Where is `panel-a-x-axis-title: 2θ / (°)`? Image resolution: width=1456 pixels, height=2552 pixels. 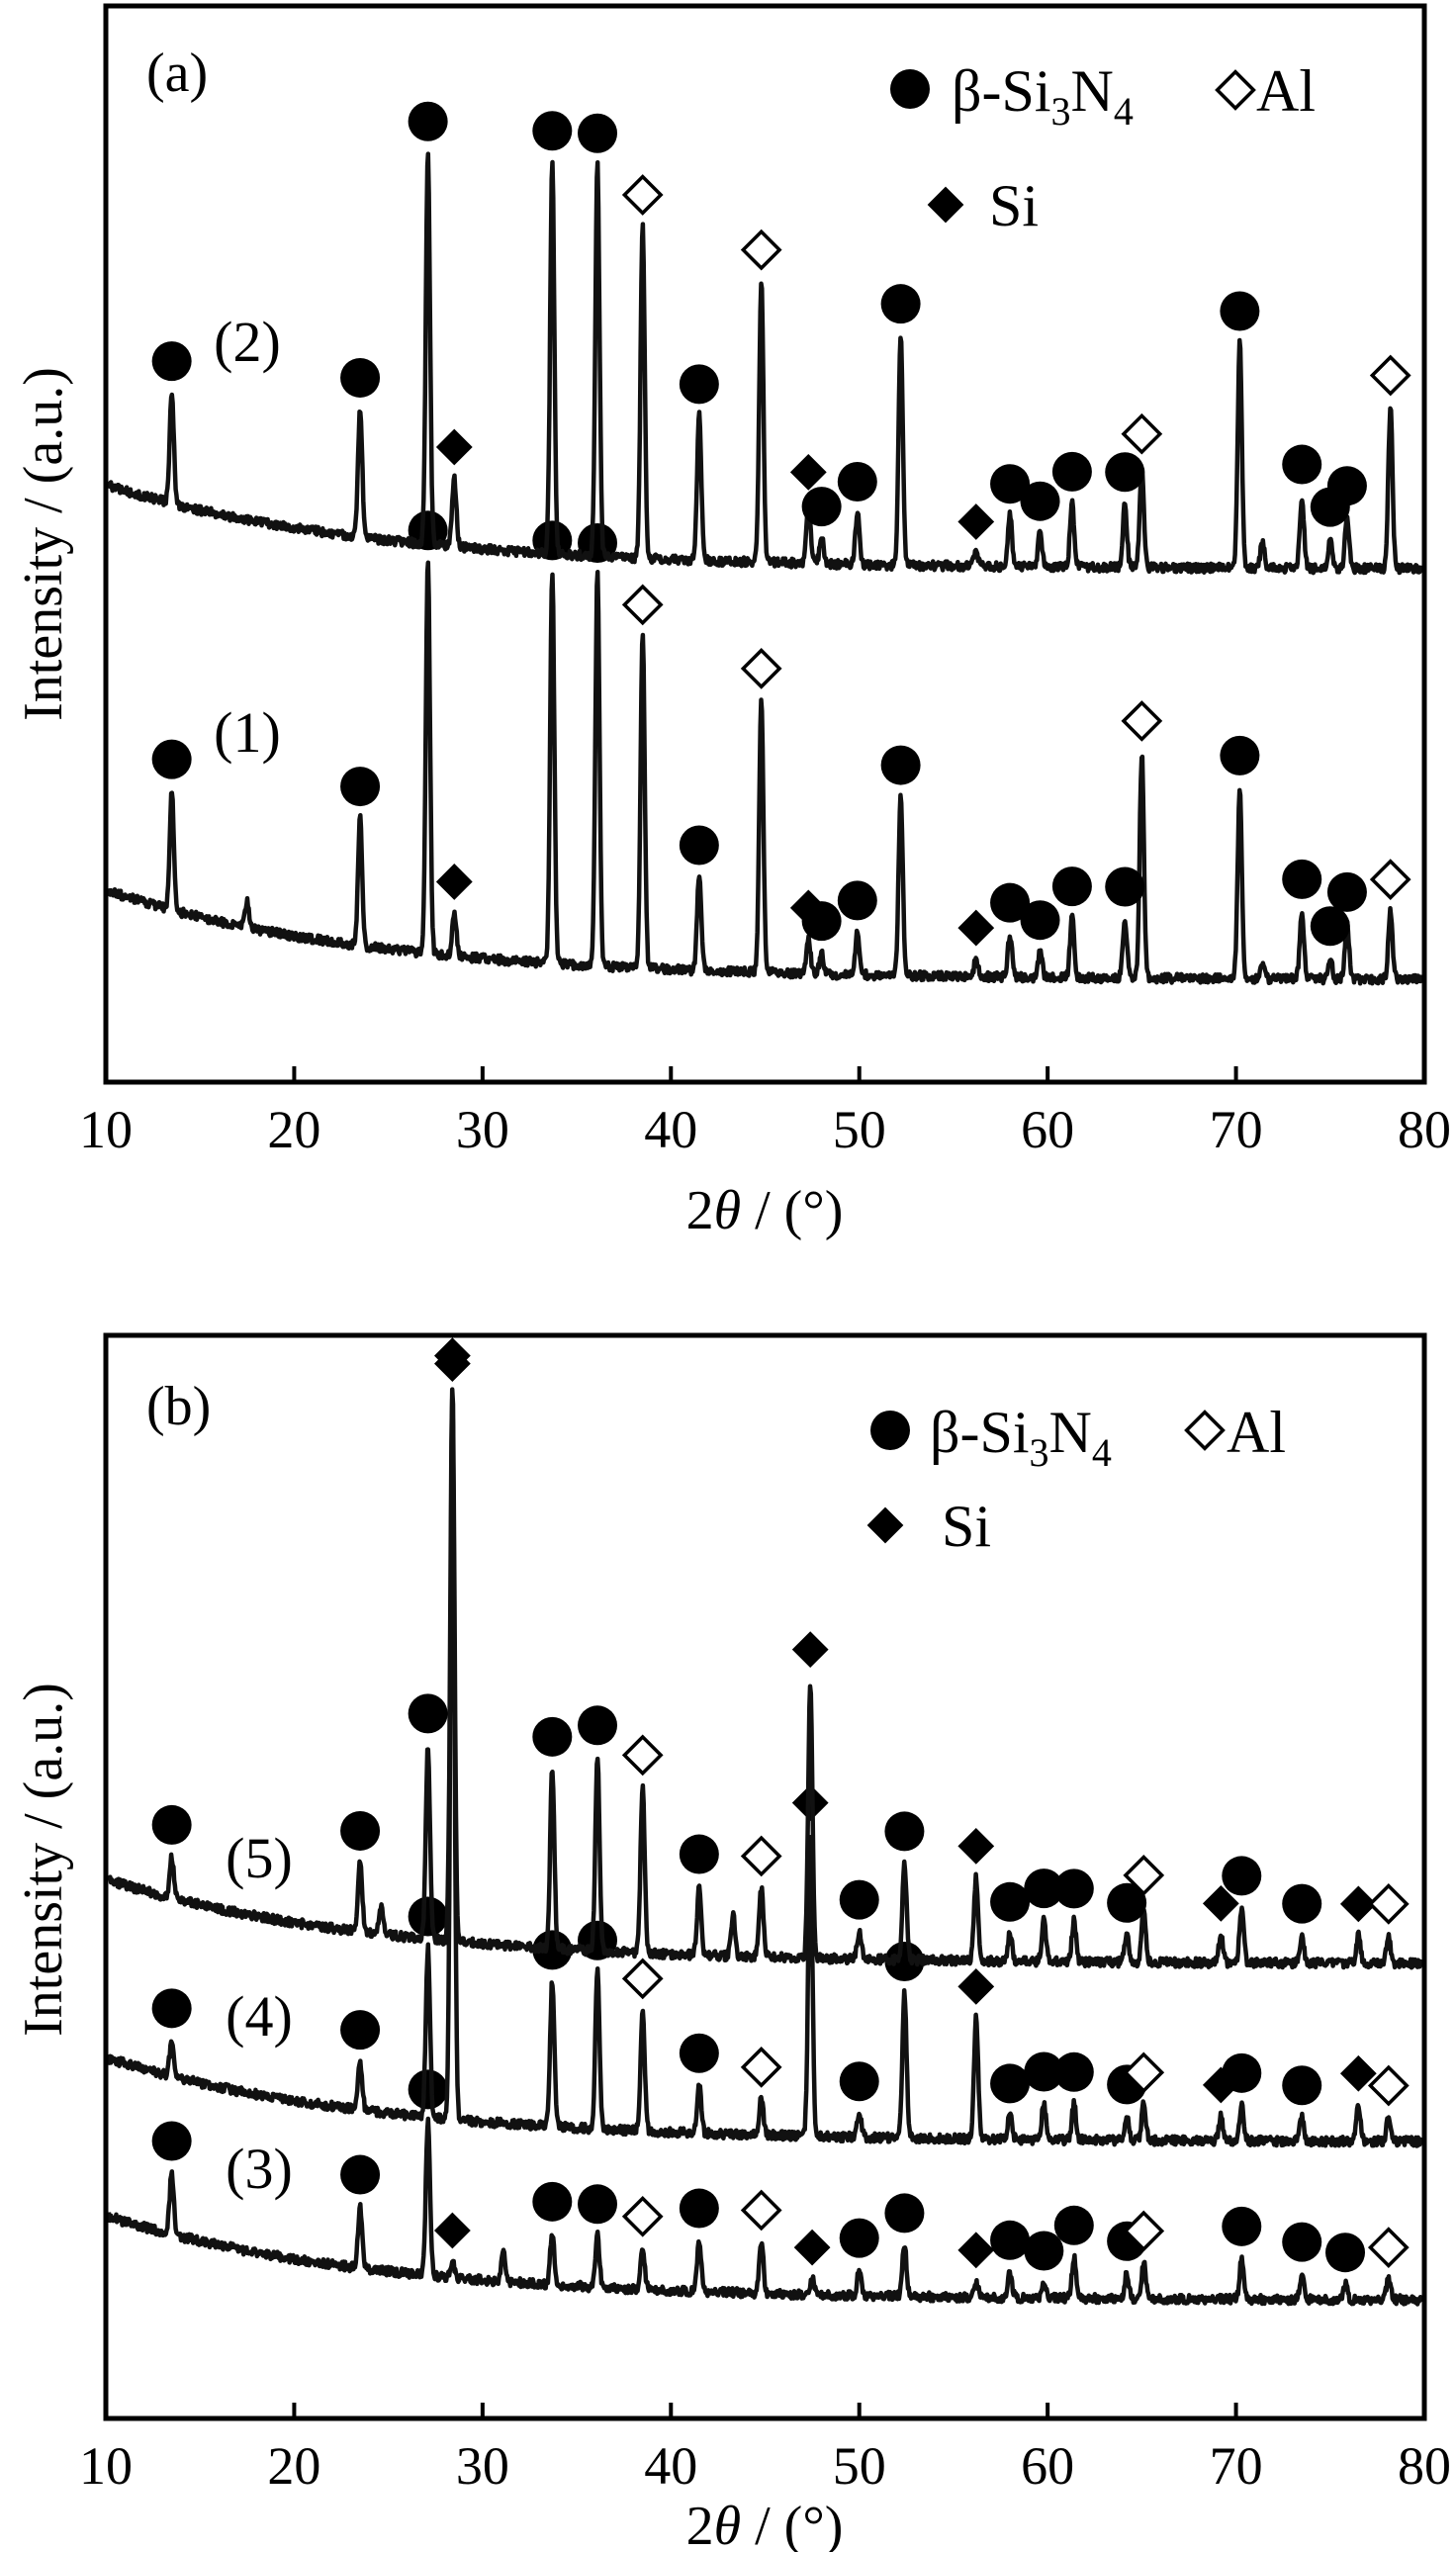
panel-a-x-axis-title: 2θ / (°) is located at coordinates (765, 1210).